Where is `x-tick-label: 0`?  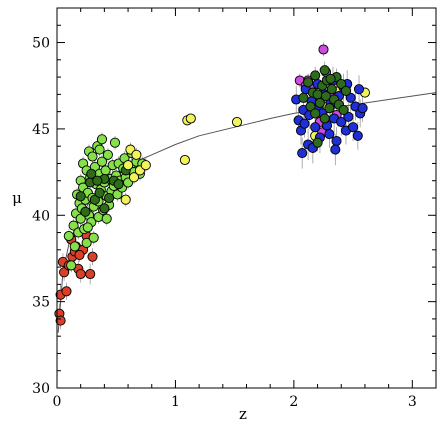 x-tick-label: 0 is located at coordinates (57, 402).